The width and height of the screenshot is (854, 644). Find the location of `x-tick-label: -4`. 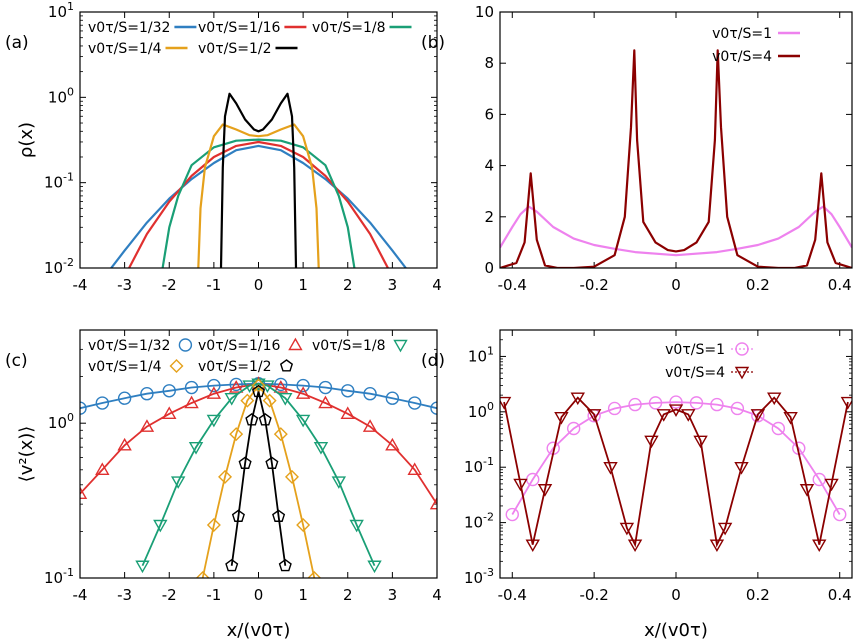

x-tick-label: -4 is located at coordinates (80, 285).